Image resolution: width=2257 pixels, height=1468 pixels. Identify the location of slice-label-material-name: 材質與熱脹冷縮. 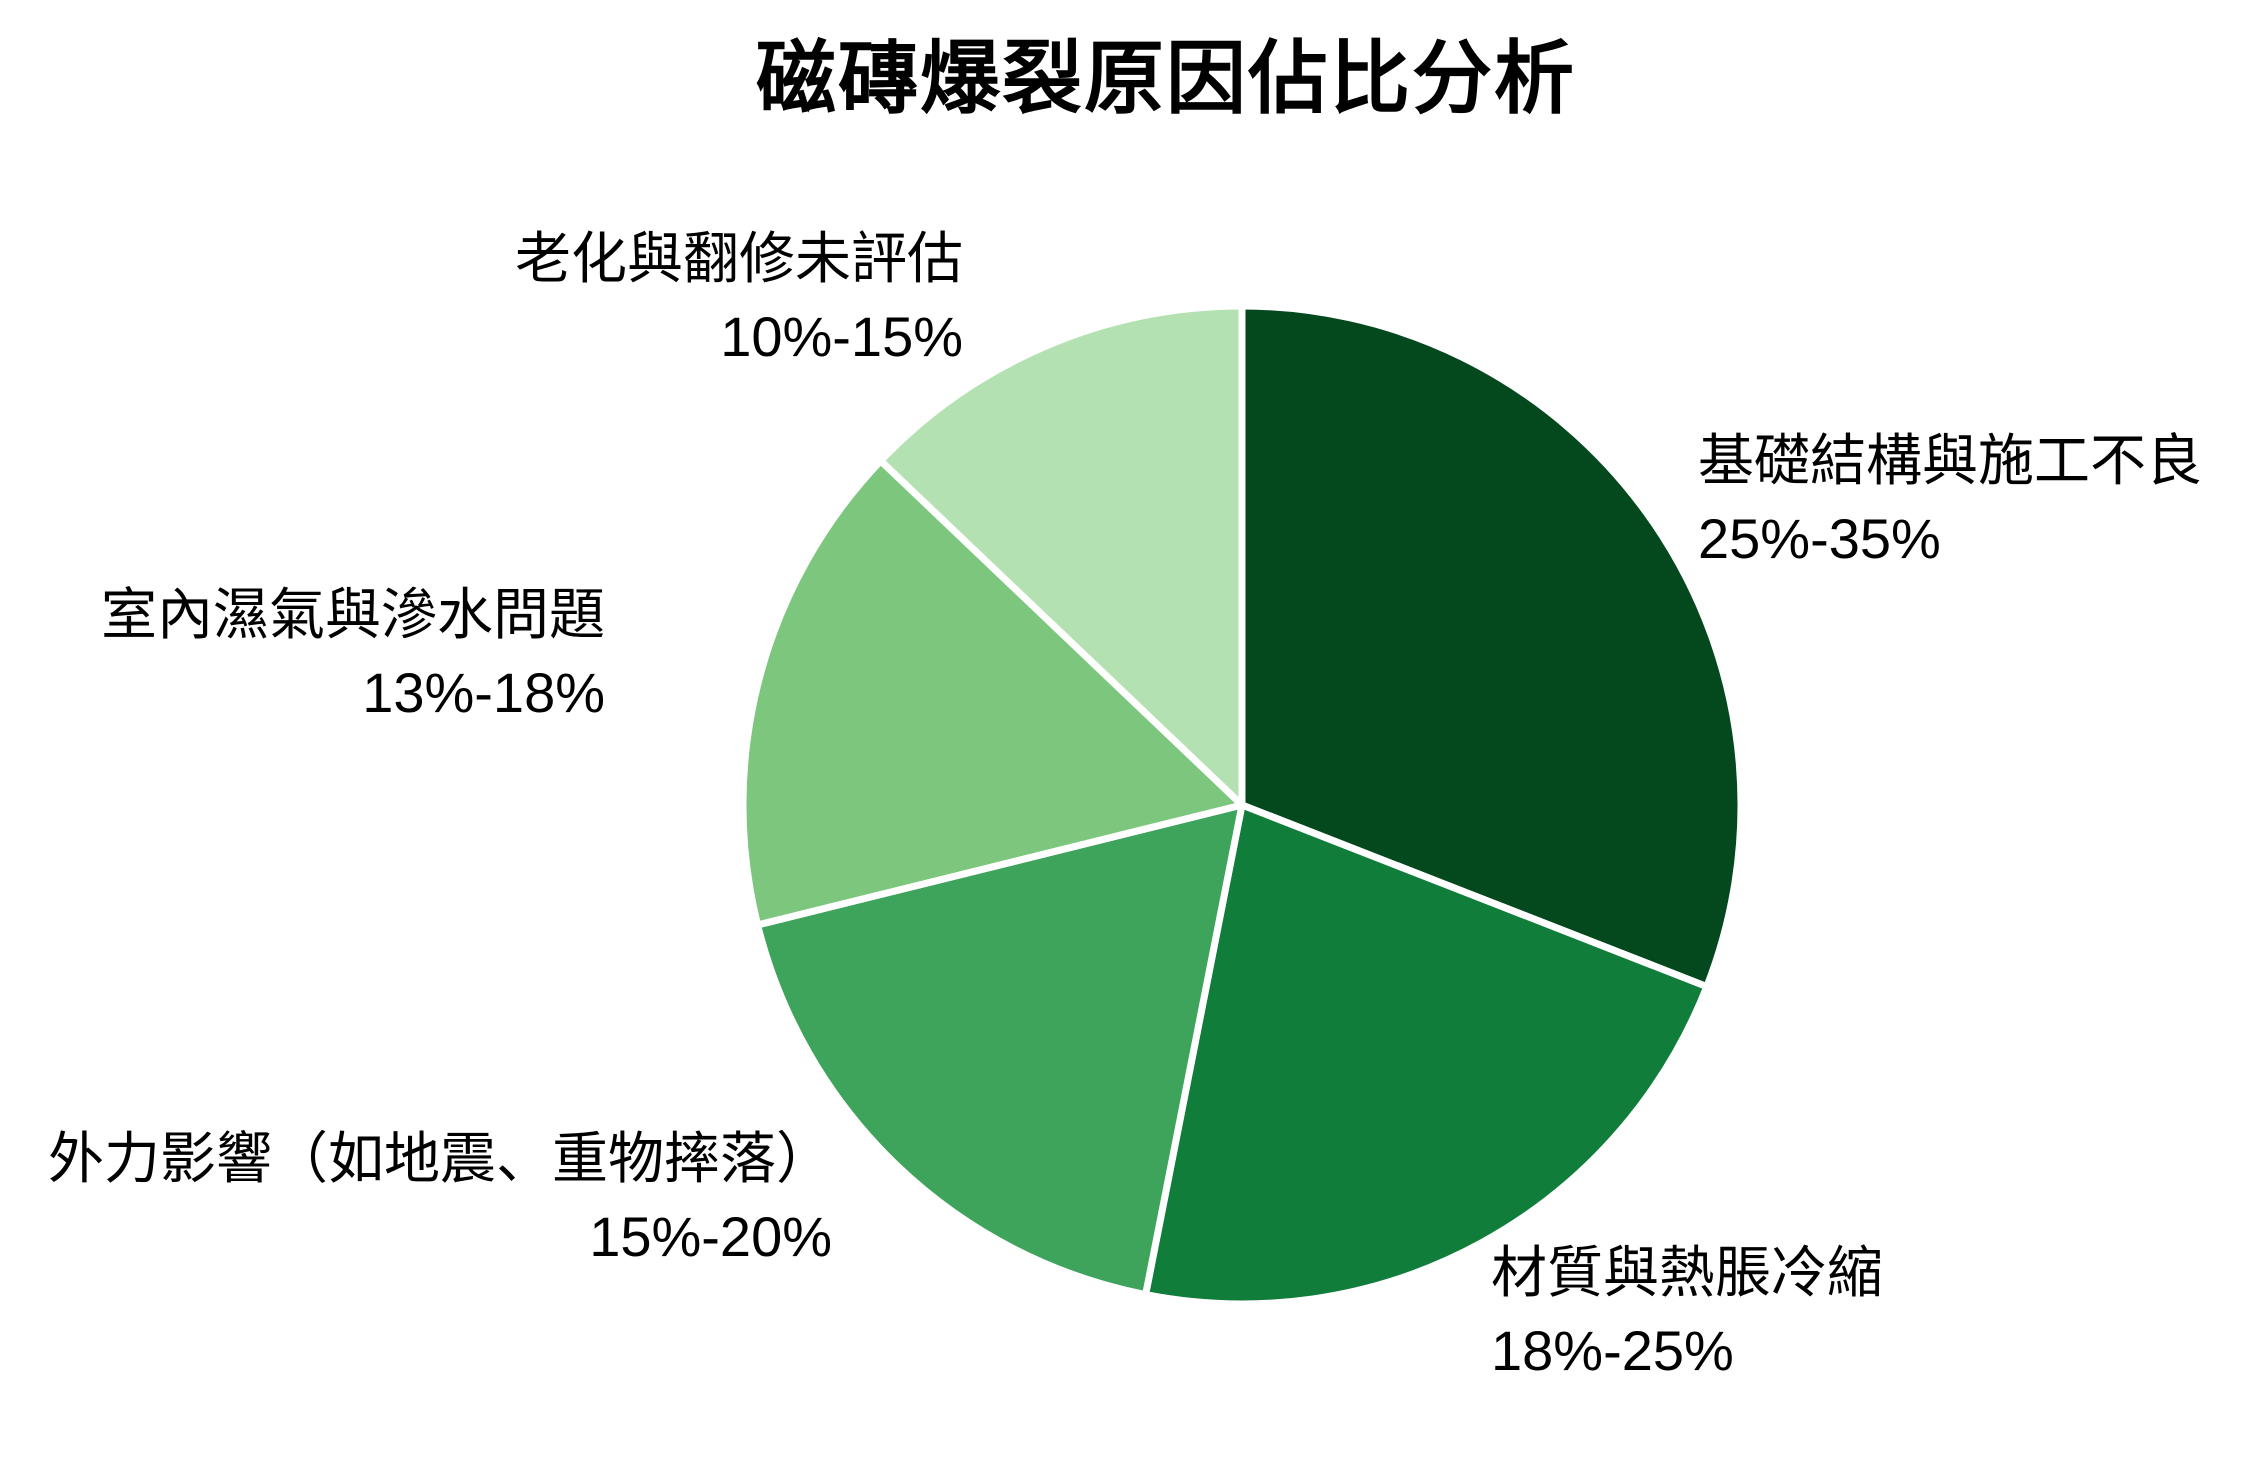
(1687, 1272).